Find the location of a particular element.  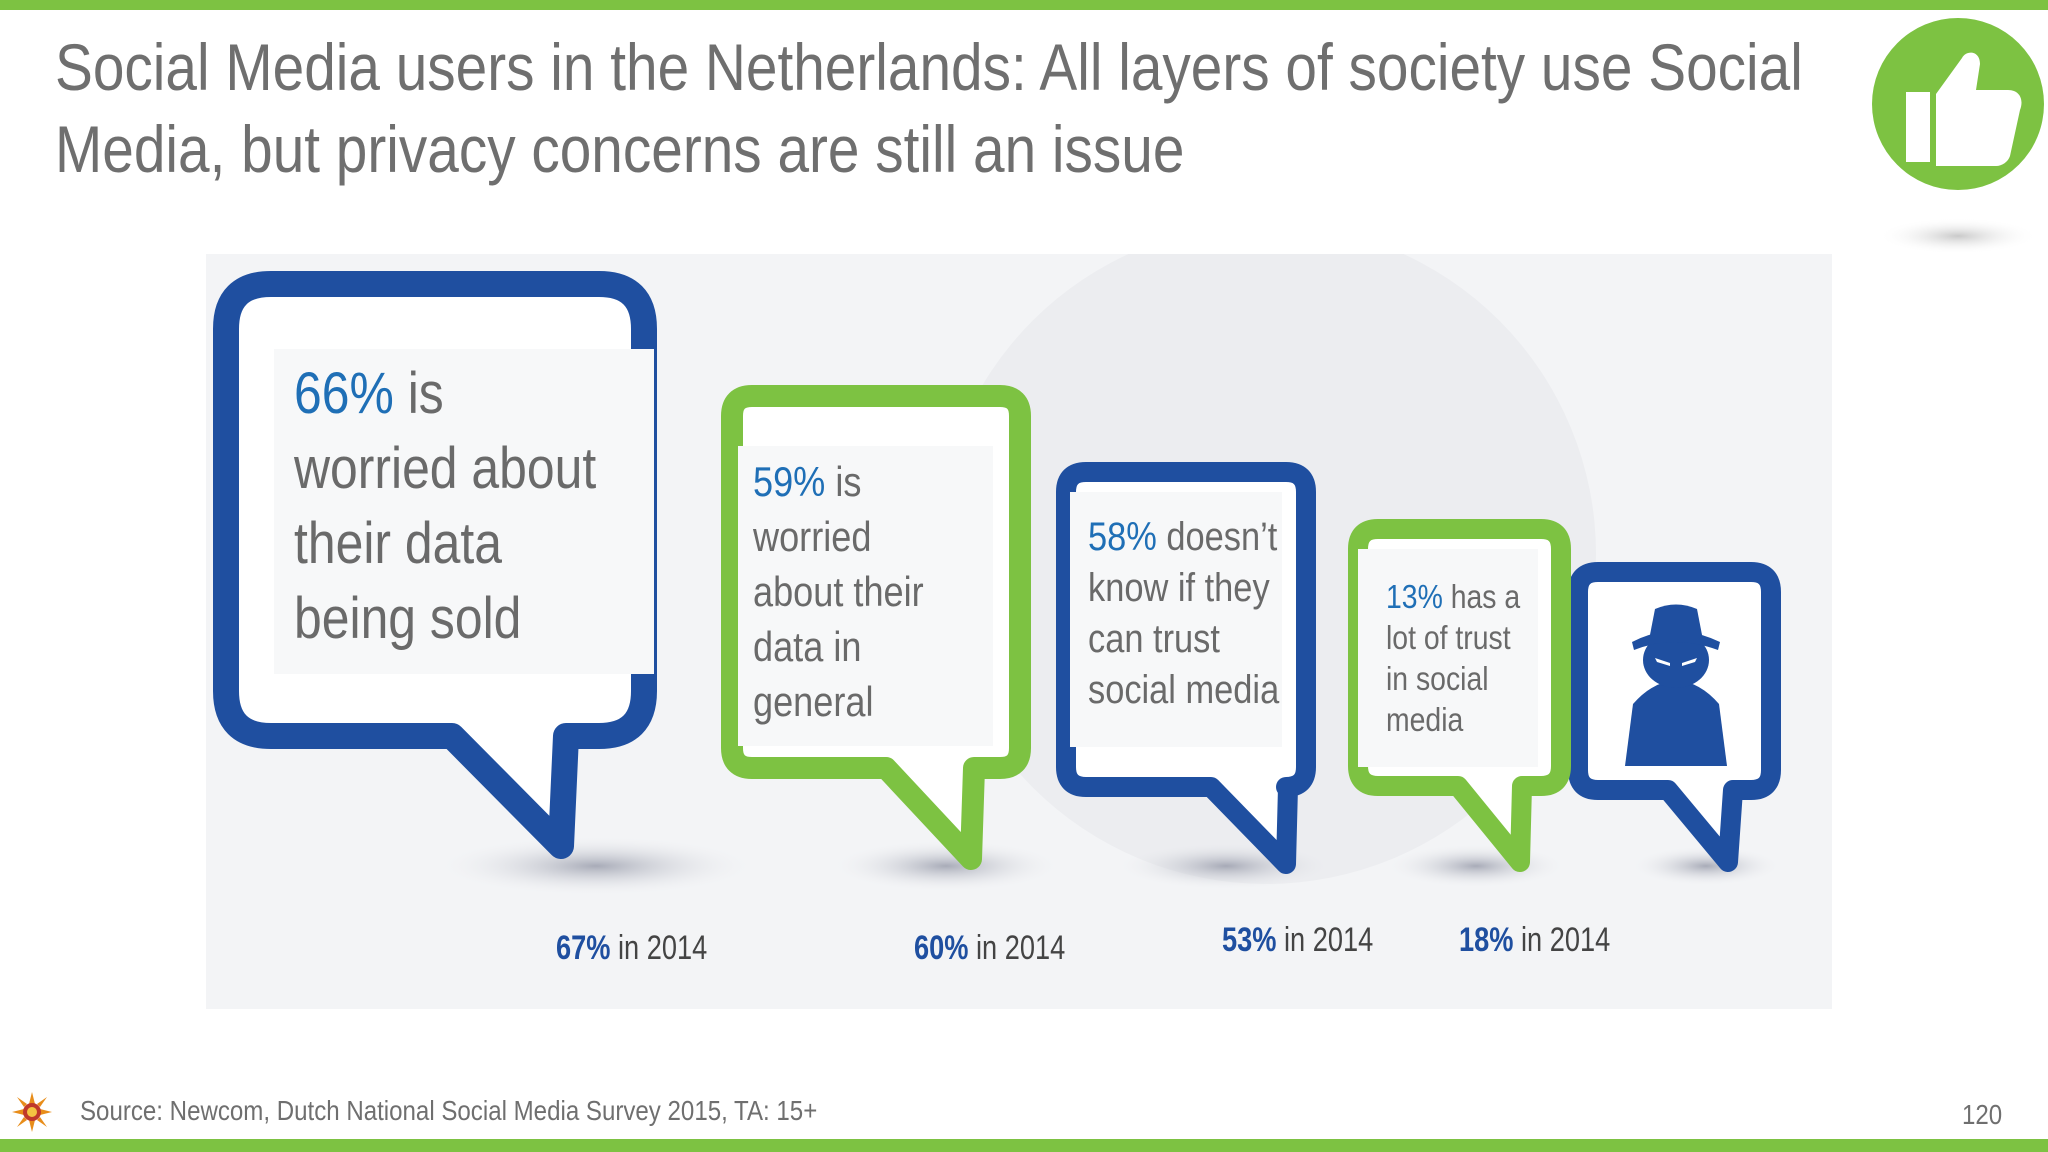

bubble-4-percent: 13% is located at coordinates (1414, 596).